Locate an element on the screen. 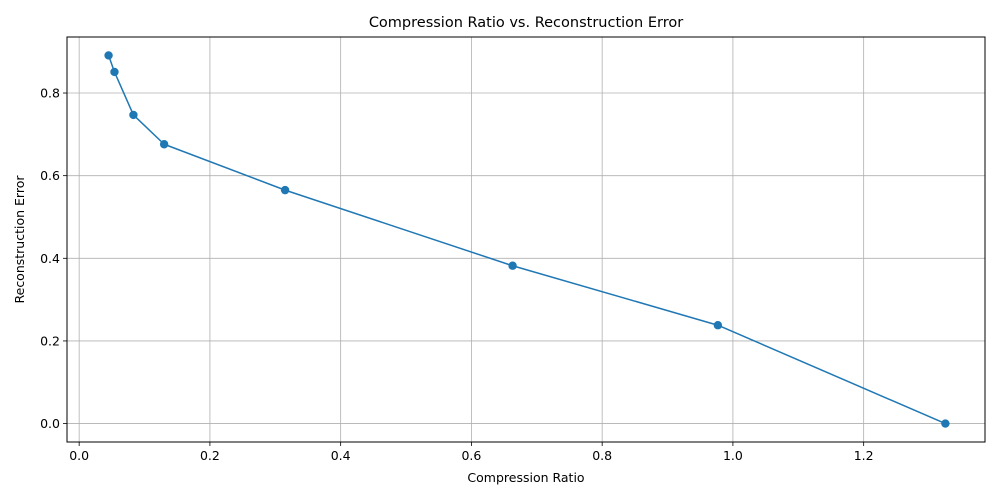  x-tick-label: 0.4 is located at coordinates (341, 455).